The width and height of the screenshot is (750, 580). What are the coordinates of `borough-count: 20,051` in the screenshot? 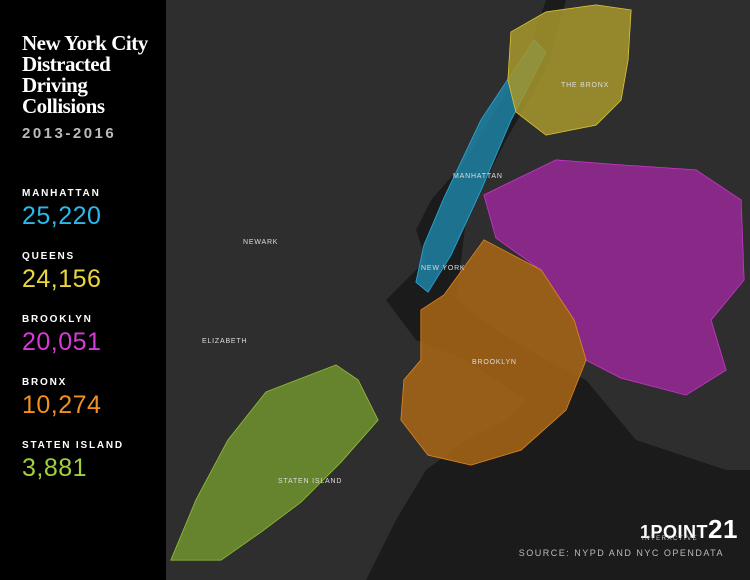 It's located at (62, 342).